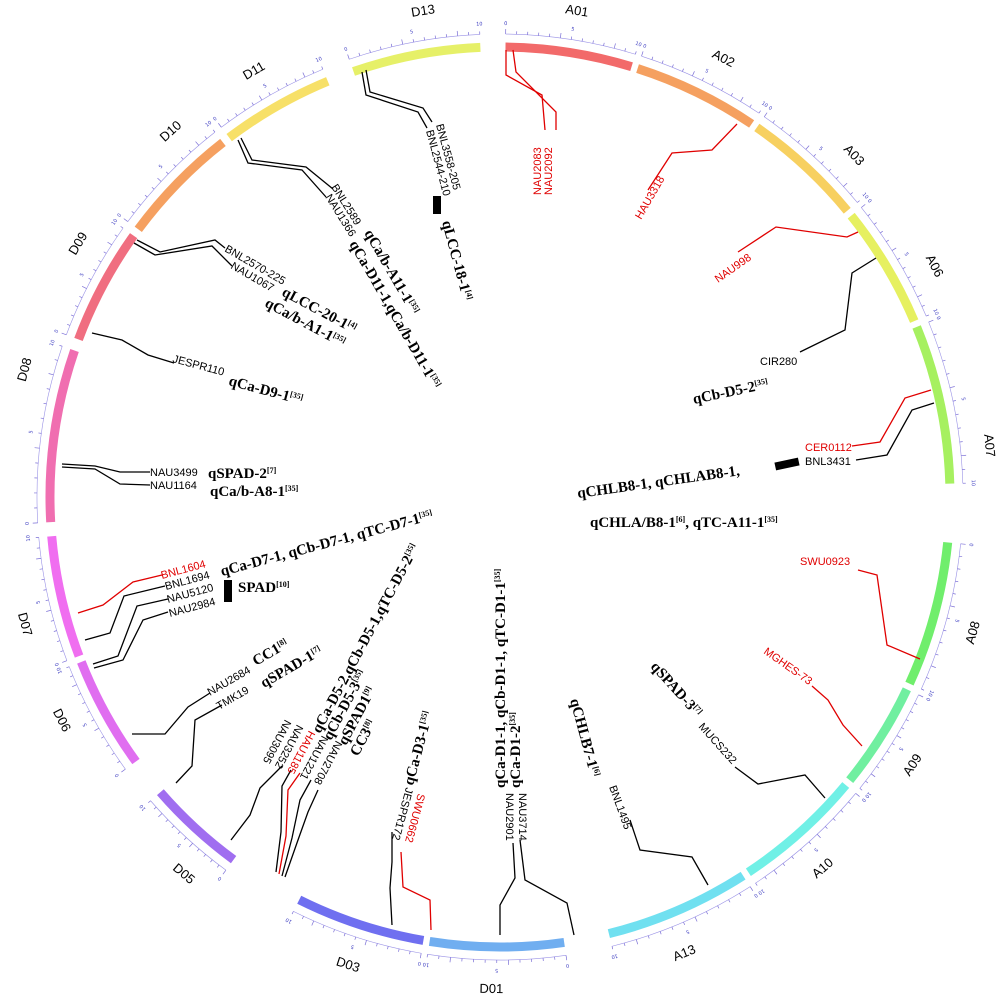 This screenshot has width=1000, height=994. I want to click on tick-arc-d10, so click(171, 176).